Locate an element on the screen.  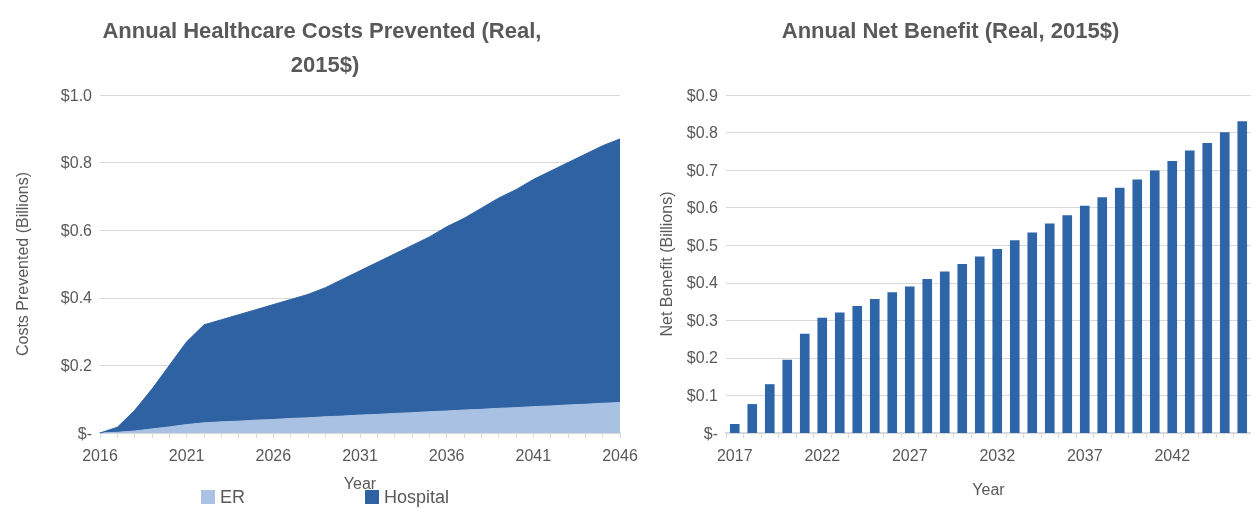
x-tick-label: 2032 is located at coordinates (997, 455).